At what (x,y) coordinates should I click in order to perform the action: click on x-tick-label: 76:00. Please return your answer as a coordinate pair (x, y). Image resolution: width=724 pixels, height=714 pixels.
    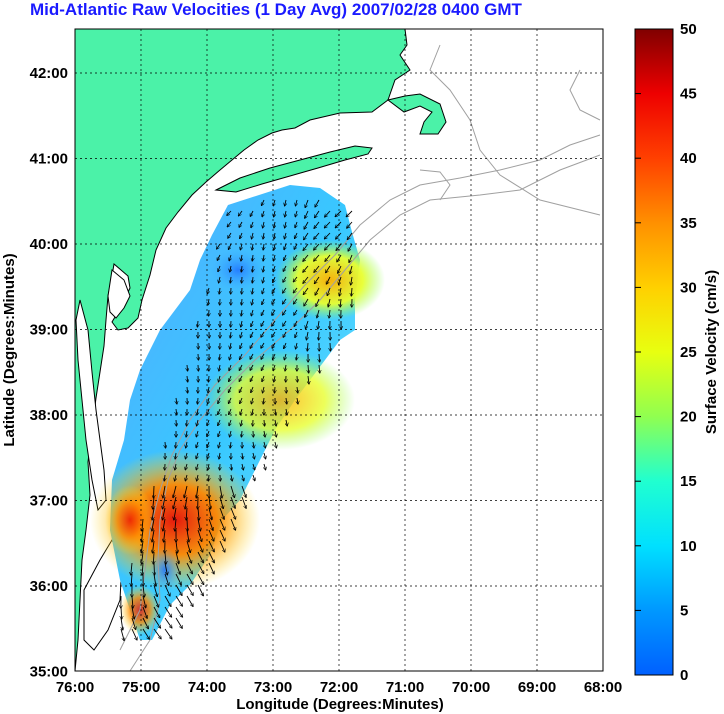
    Looking at the image, I should click on (75, 687).